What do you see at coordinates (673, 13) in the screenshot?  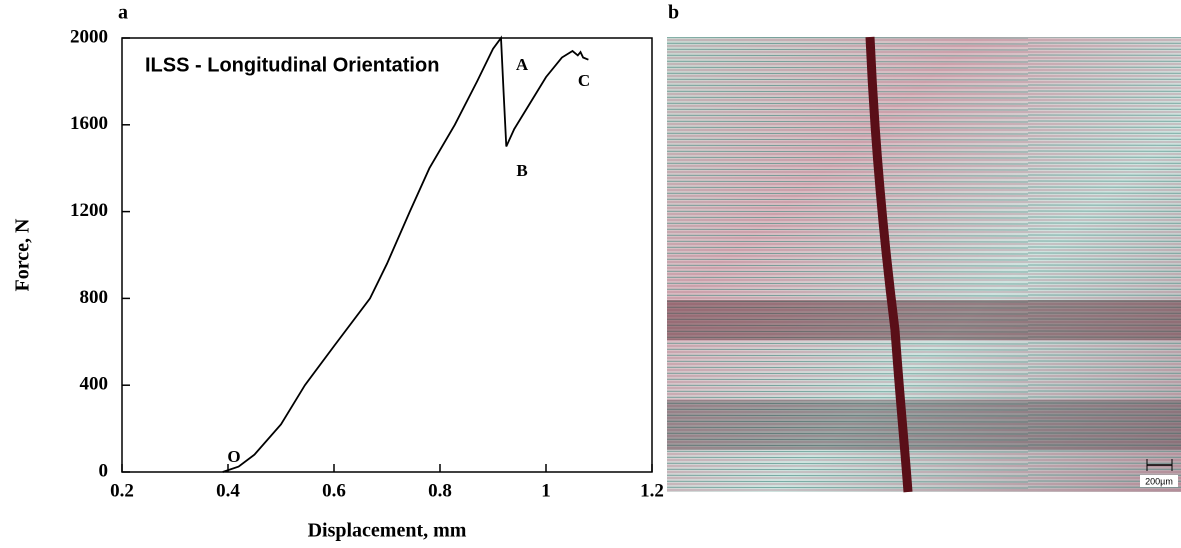 I see `panel-label: b` at bounding box center [673, 13].